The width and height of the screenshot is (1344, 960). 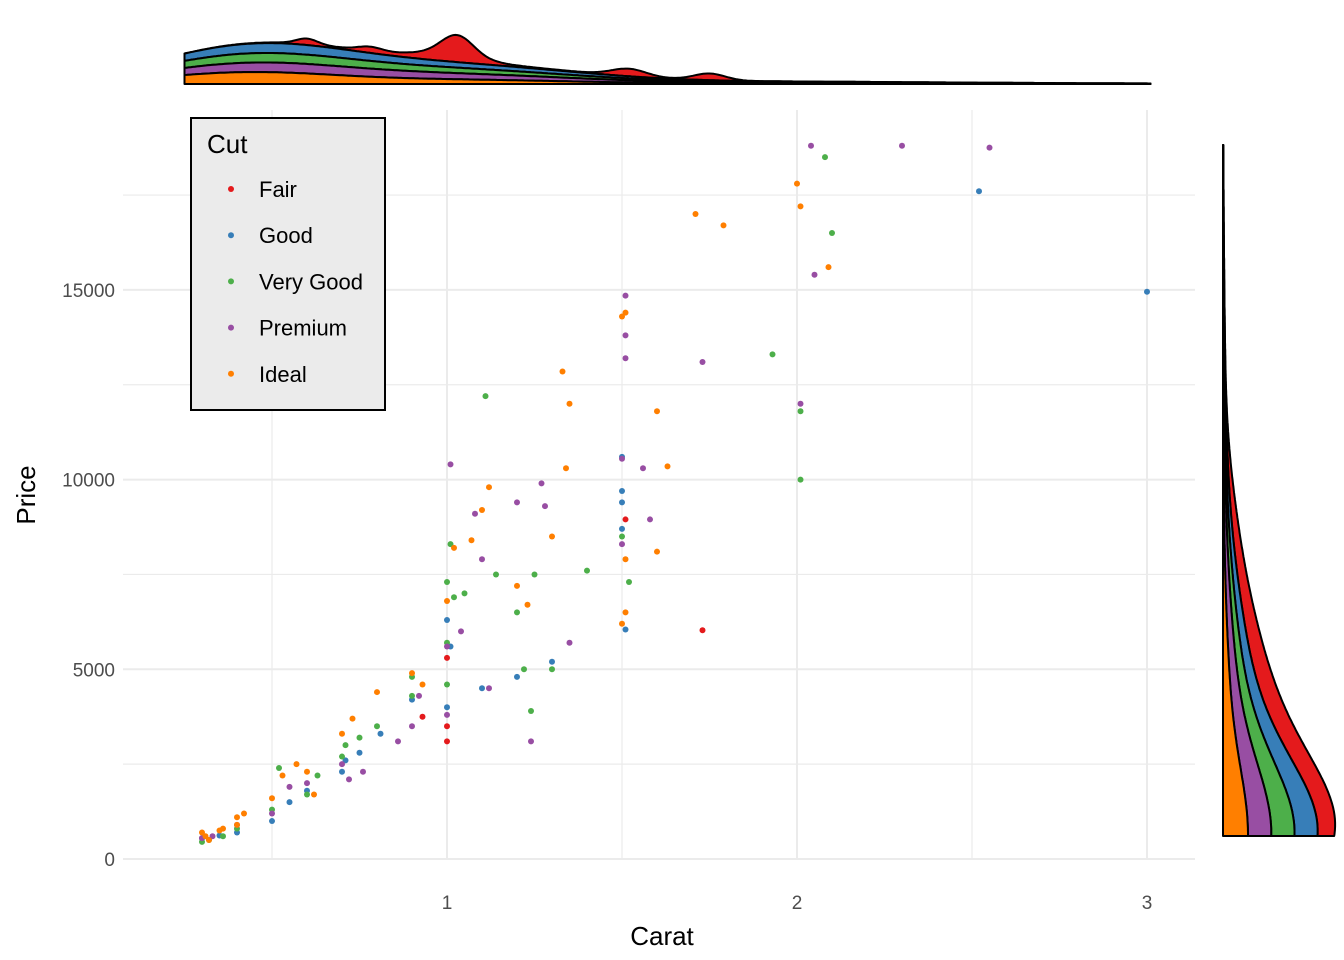 What do you see at coordinates (88, 291) in the screenshot?
I see `y-tick-label: 15000` at bounding box center [88, 291].